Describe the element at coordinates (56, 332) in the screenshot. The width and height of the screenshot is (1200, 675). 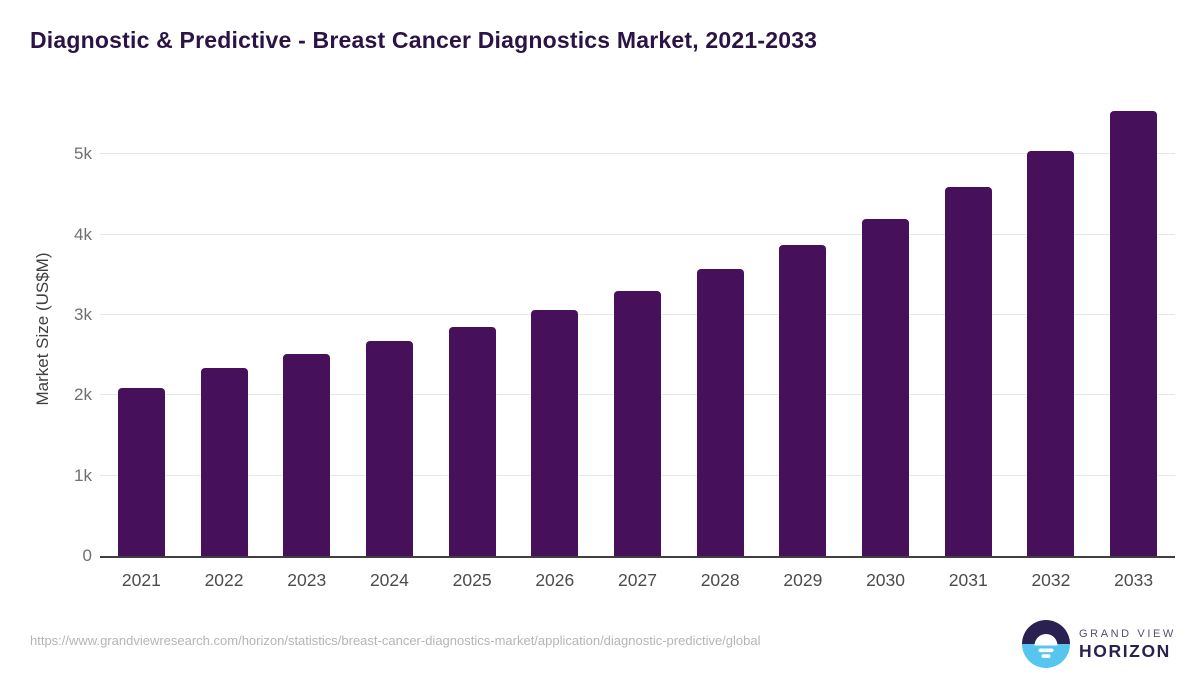
I see `y-axis-tick-labels: 0 1k 2k 3k 4k 5k` at that location.